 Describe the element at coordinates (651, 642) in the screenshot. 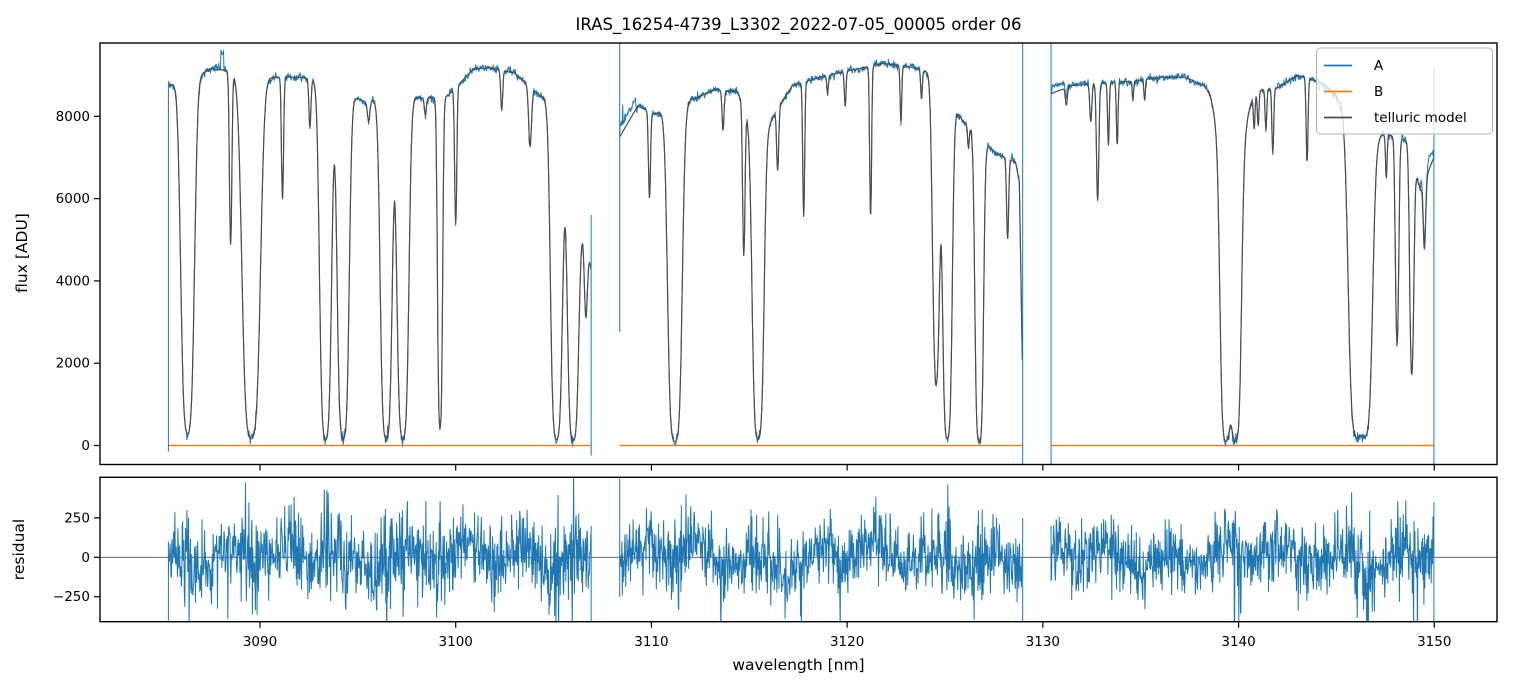

I see `wavelength-xtick-label: 3110` at that location.